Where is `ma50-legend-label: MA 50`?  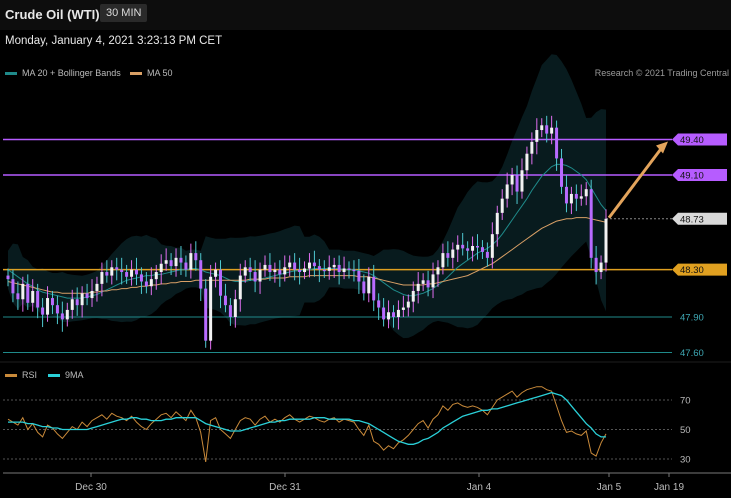 ma50-legend-label: MA 50 is located at coordinates (160, 73).